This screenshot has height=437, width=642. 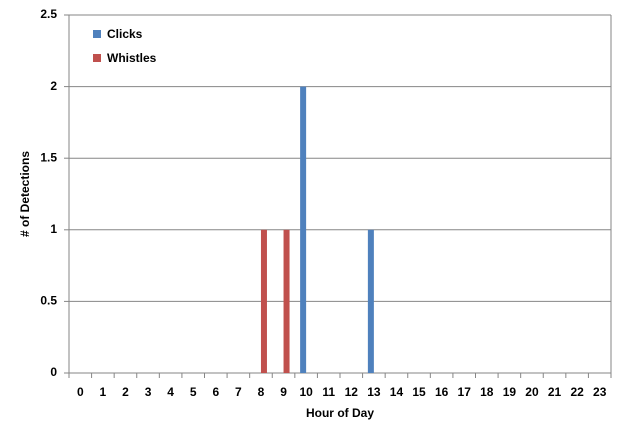 What do you see at coordinates (487, 392) in the screenshot?
I see `x-tick-label: 18` at bounding box center [487, 392].